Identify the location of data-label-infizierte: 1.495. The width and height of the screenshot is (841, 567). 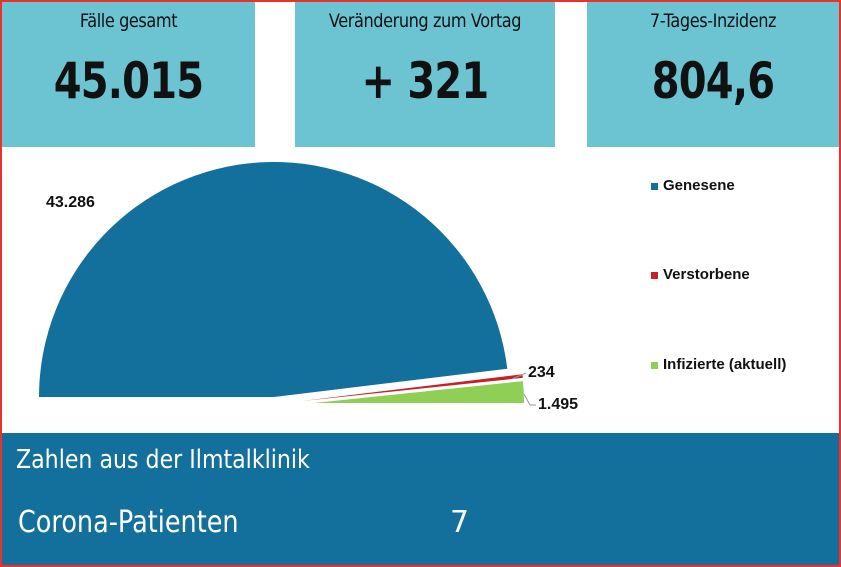
(558, 404).